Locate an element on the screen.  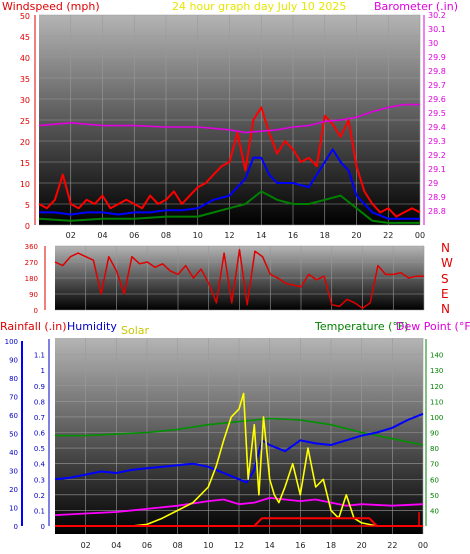
baro-y-tick-14: 30.2 is located at coordinates (437, 15).